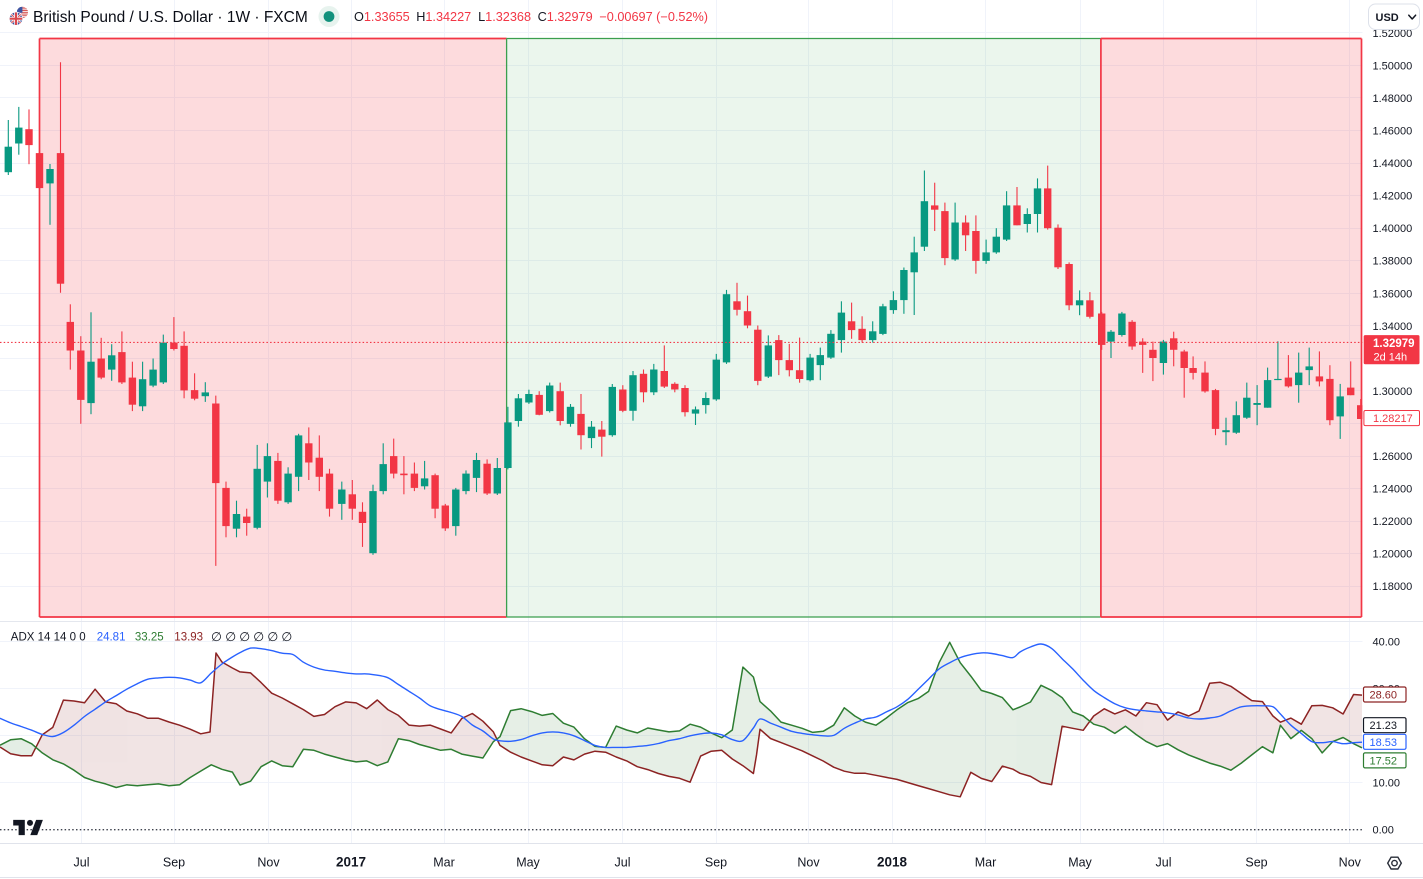 This screenshot has height=879, width=1423. What do you see at coordinates (1384, 761) in the screenshot?
I see `svg-text: 17.52` at bounding box center [1384, 761].